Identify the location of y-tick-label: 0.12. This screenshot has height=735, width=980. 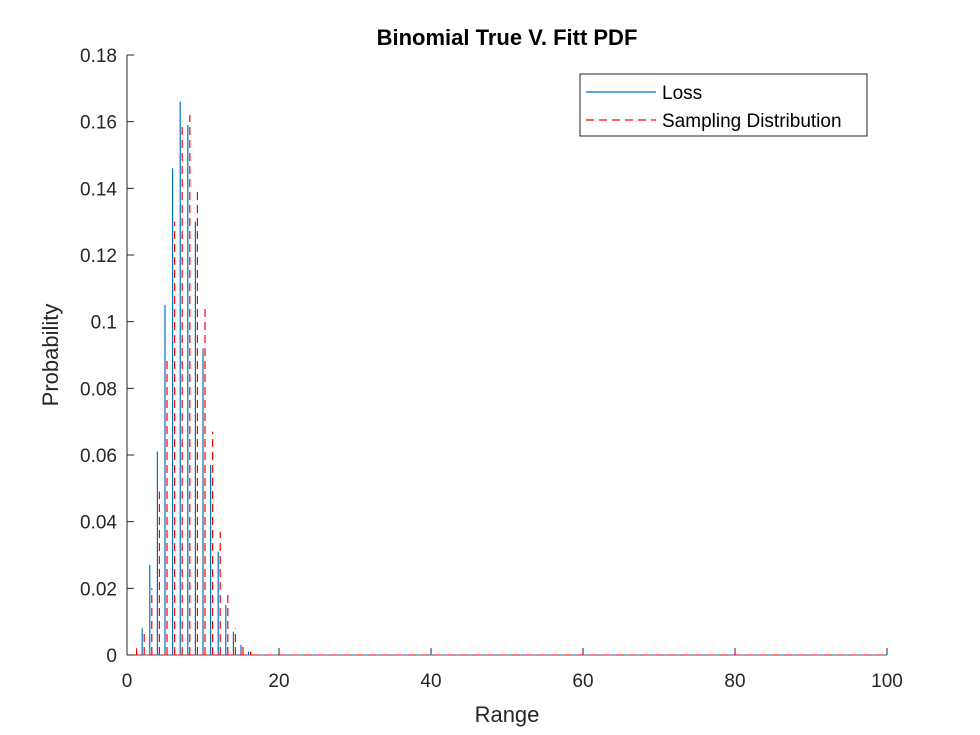
(98, 256).